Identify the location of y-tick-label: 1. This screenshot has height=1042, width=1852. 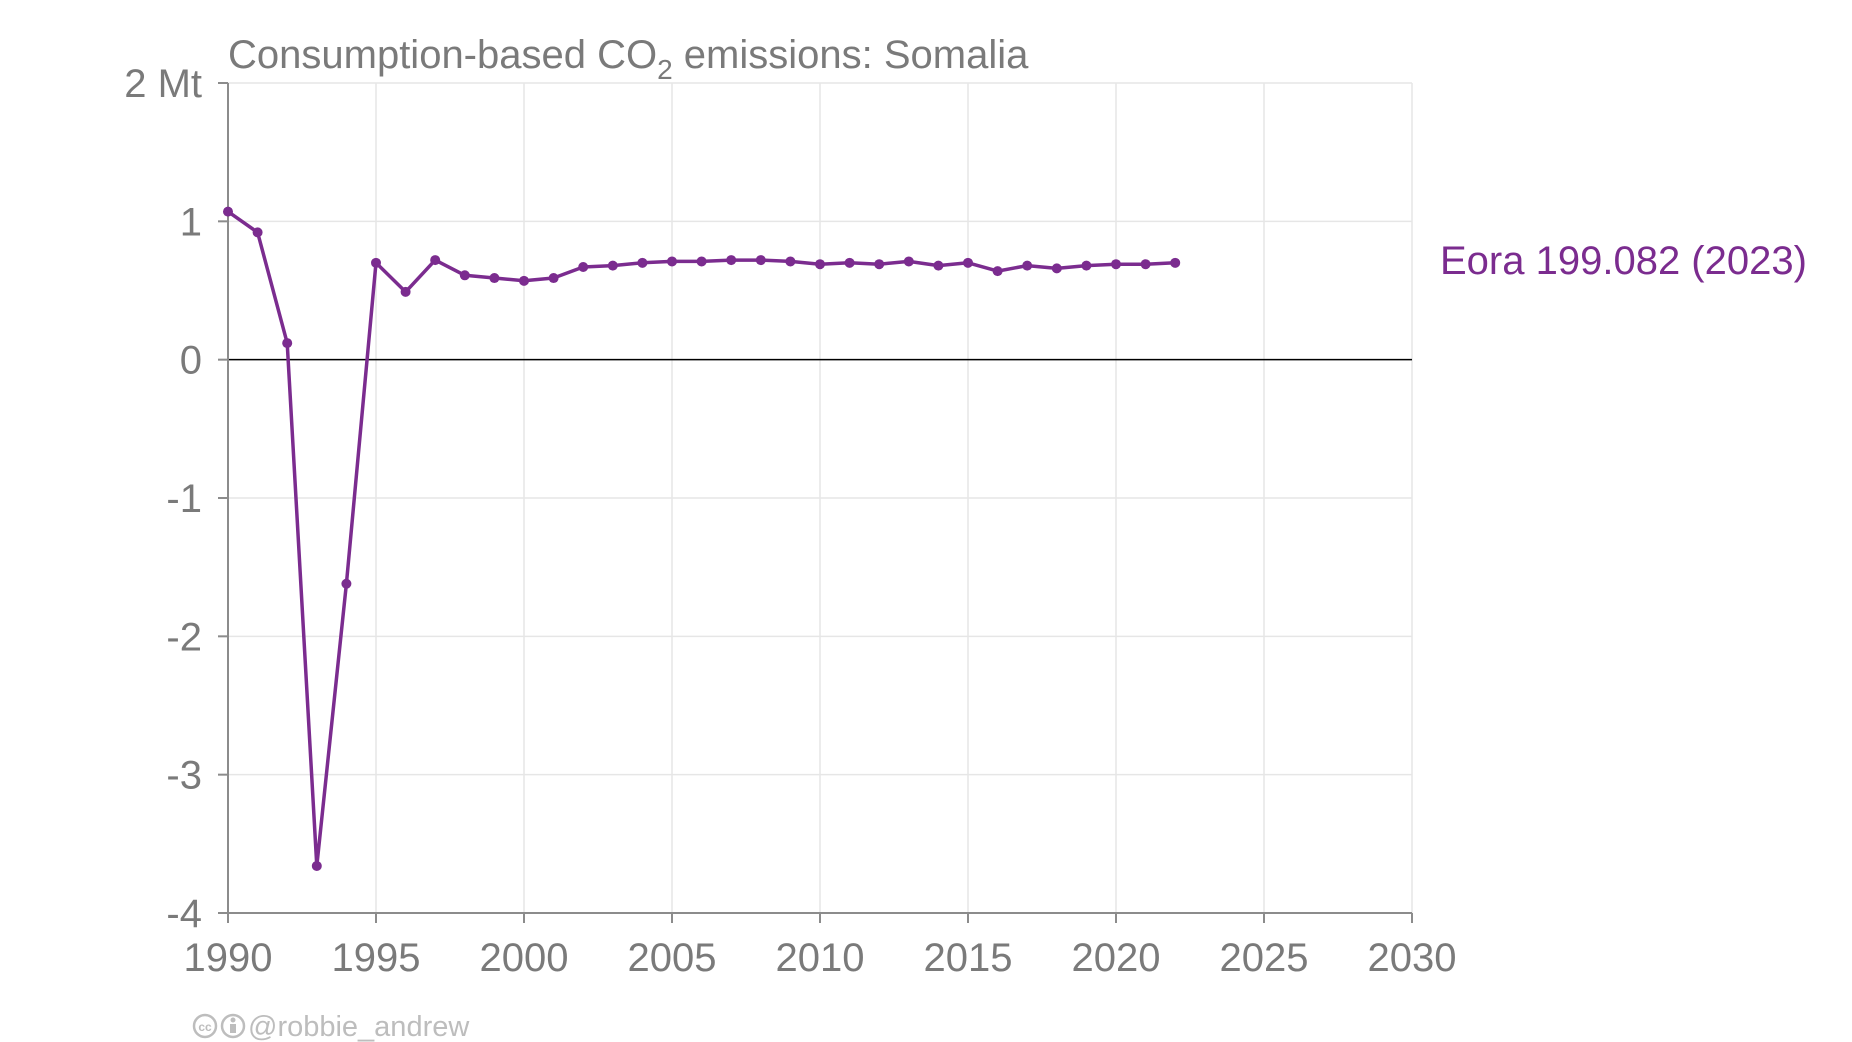
(191, 222).